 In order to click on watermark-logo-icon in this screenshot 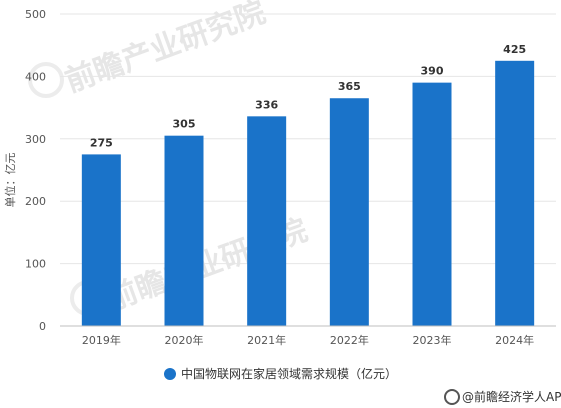, I will do `click(46, 80)`.